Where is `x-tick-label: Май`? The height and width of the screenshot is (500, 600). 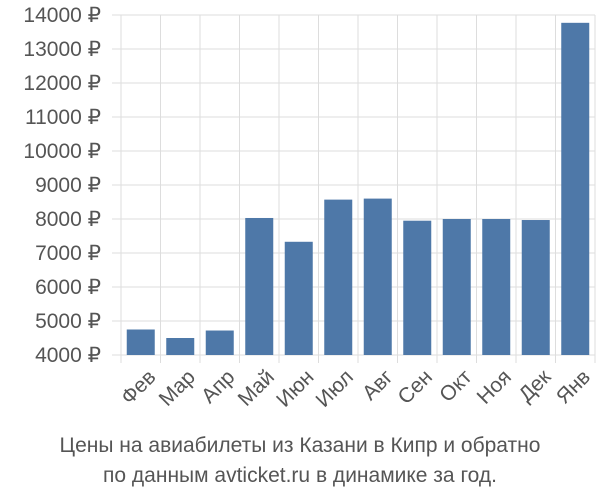 x-tick-label: Май is located at coordinates (256, 387).